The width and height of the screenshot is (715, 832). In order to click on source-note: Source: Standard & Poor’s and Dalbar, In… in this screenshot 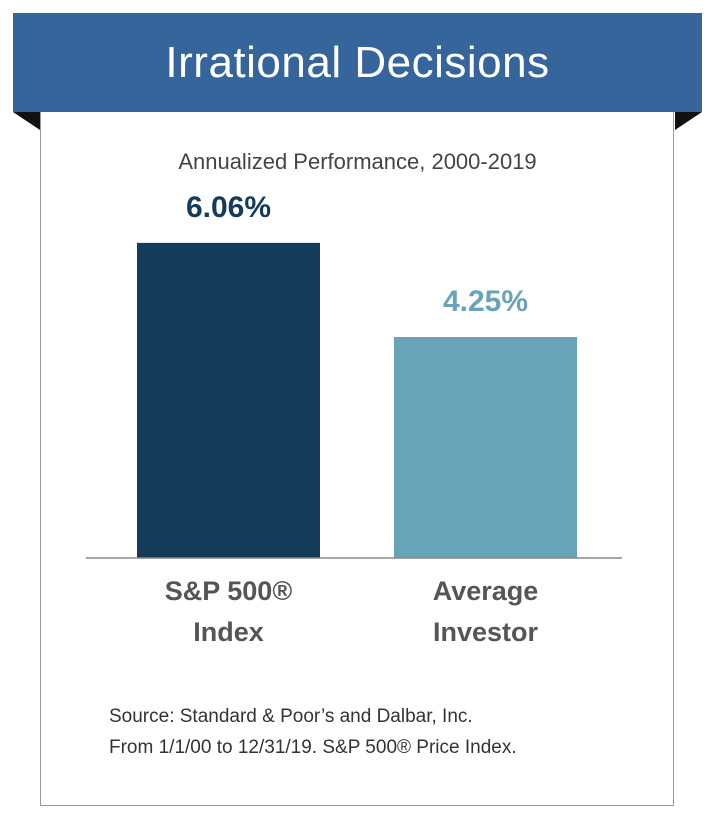, I will do `click(313, 732)`.